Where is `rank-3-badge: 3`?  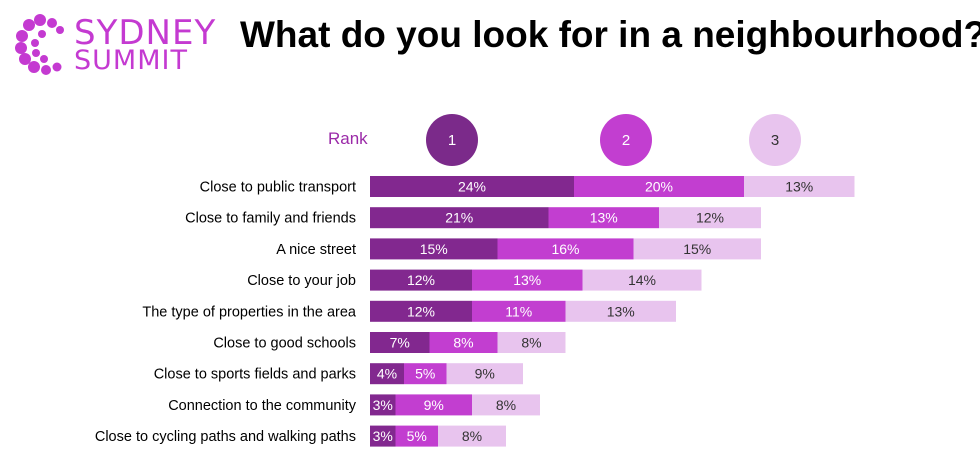 rank-3-badge: 3 is located at coordinates (775, 140).